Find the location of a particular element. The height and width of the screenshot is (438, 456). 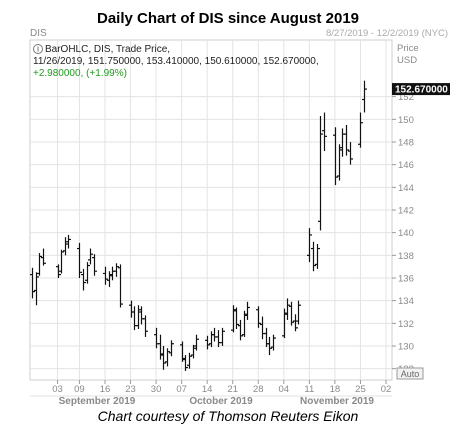

x-tick-label: 28 is located at coordinates (258, 389).